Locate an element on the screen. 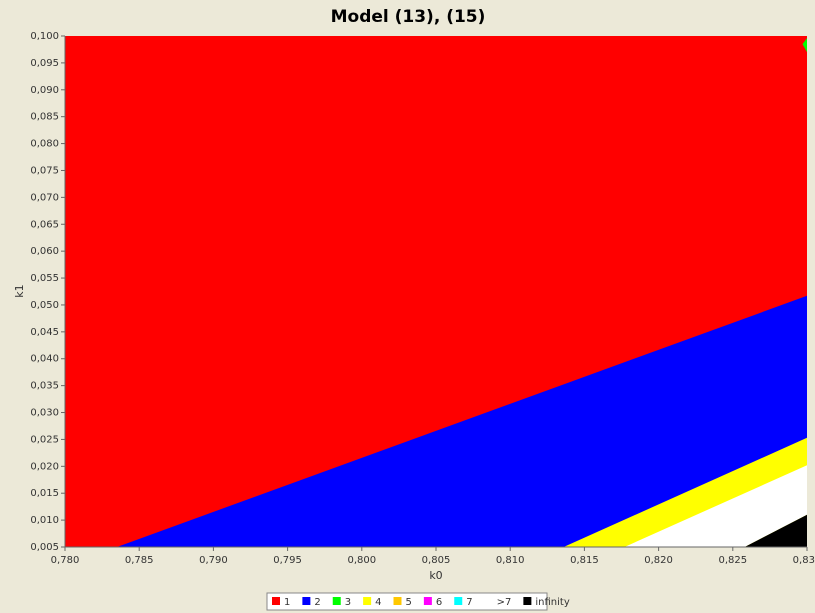 The width and height of the screenshot is (815, 613). y-tick-label: 0,080 is located at coordinates (44, 144).